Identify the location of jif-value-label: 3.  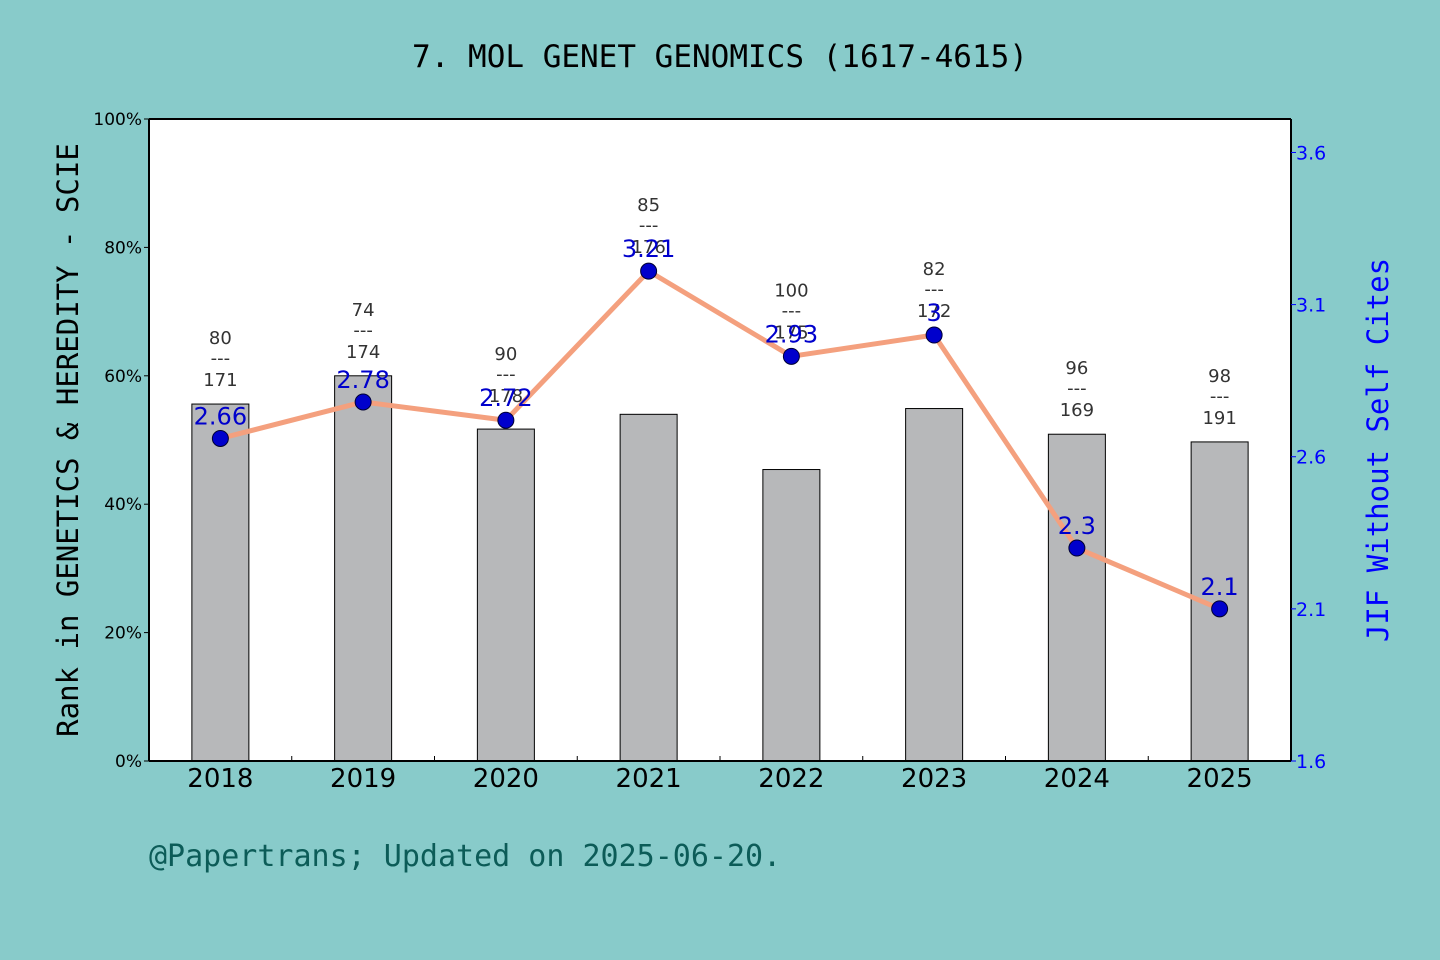
(933, 313).